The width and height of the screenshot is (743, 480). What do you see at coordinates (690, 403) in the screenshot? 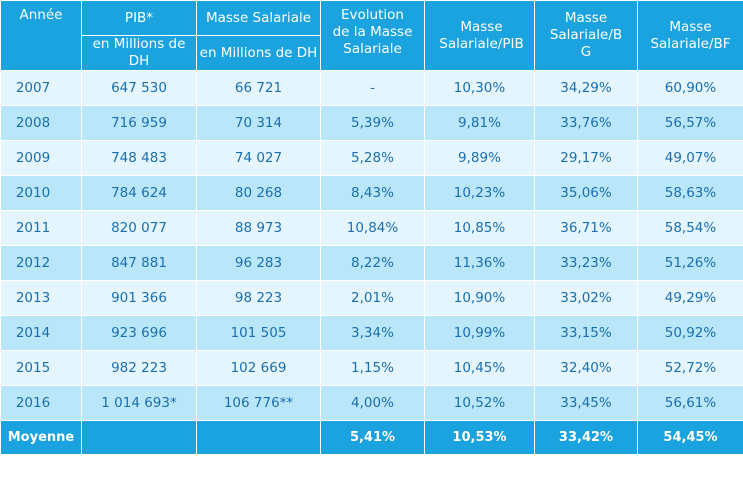
I see `cell-ms-bf: 56,61%` at bounding box center [690, 403].